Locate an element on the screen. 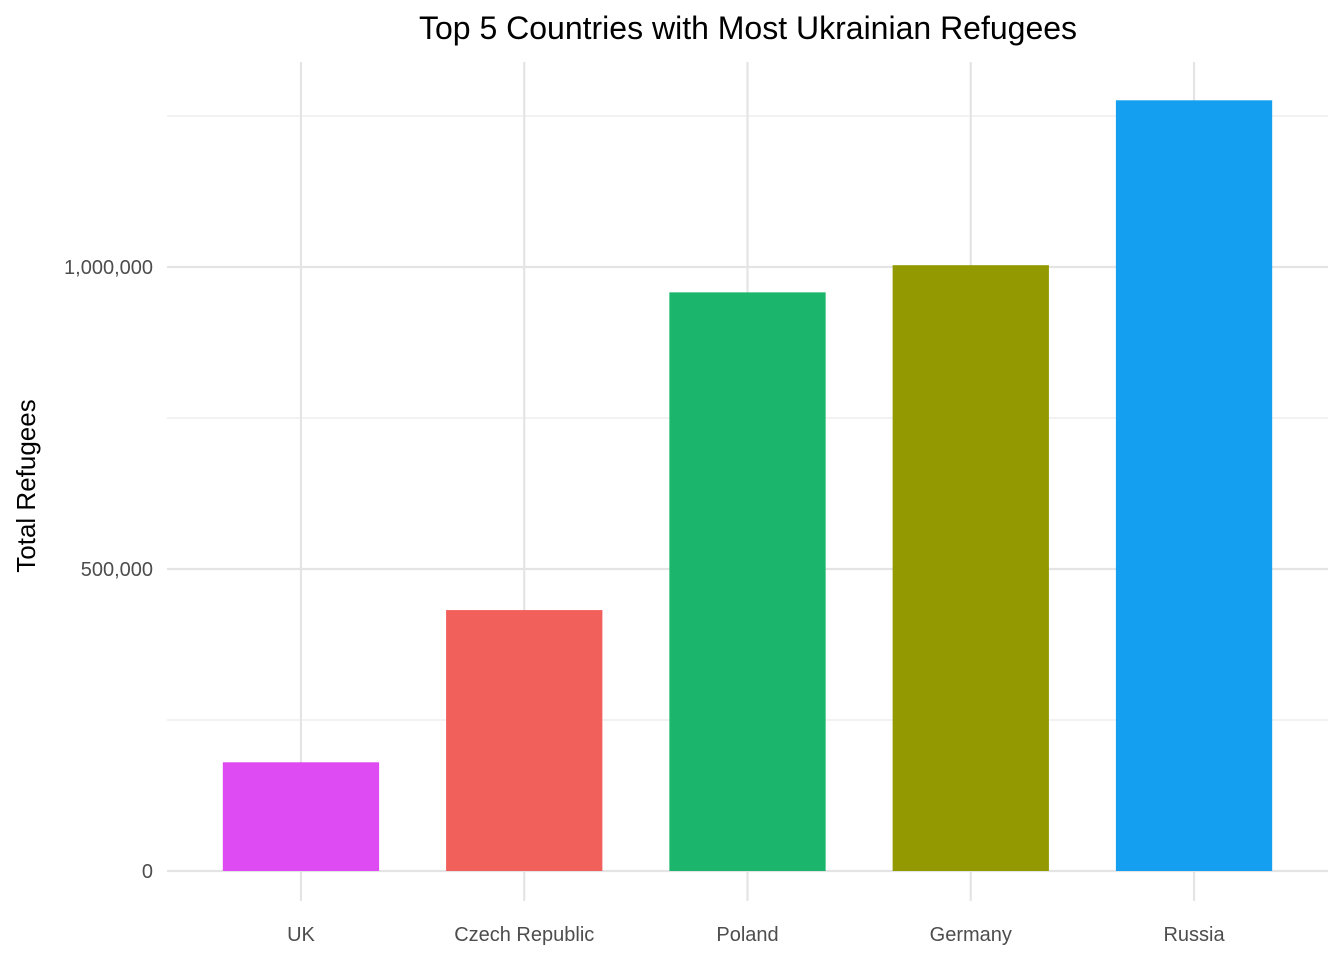 The width and height of the screenshot is (1344, 965). bar-uk is located at coordinates (301, 816).